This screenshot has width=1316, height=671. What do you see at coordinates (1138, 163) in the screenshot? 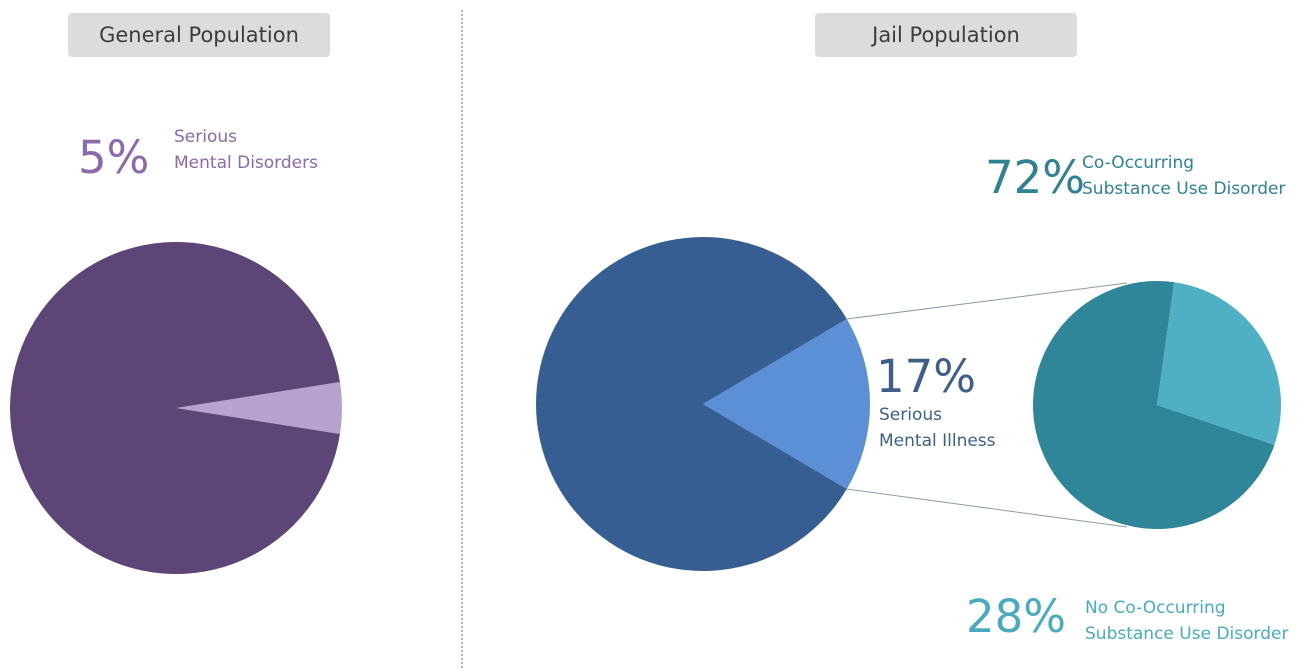
I see `co-occurring-label-line1: Co-Occurring` at bounding box center [1138, 163].